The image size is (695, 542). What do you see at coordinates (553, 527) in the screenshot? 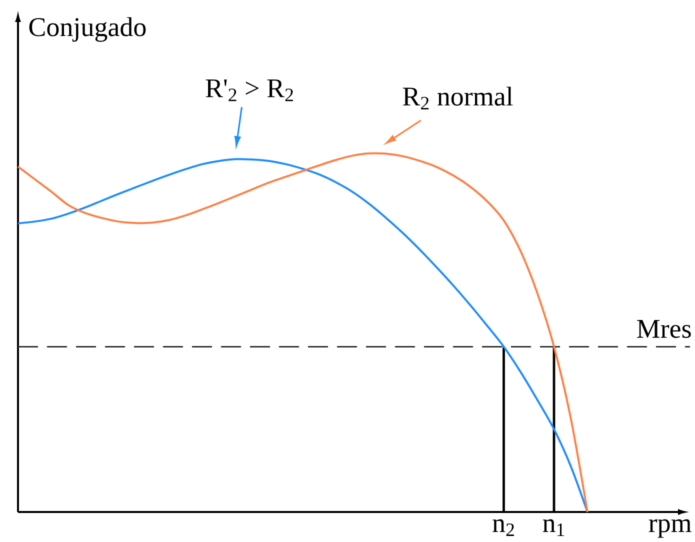
I see `x-tick-label: n$_{1}$` at bounding box center [553, 527].